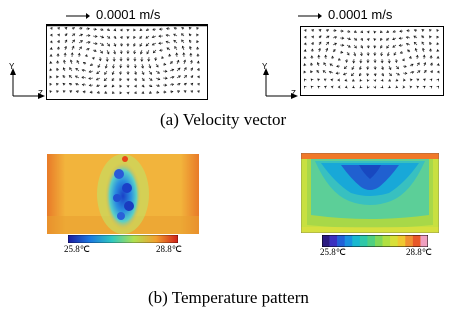  Describe the element at coordinates (310, 16) in the screenshot. I see `right-scale-arrow` at that location.